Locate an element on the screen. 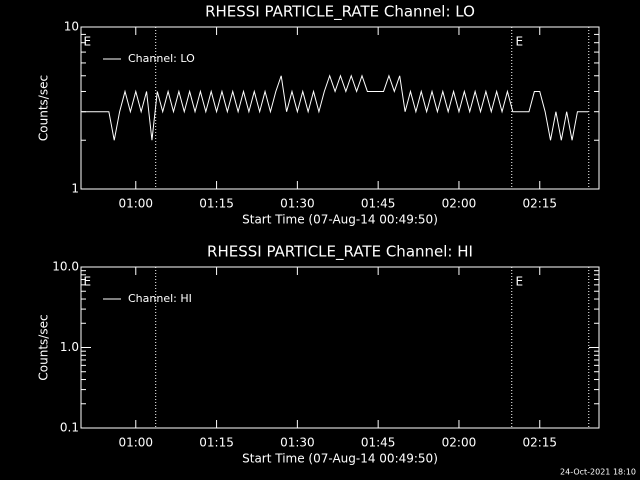  footer-timestamp: 24-Oct-2021 18:10 is located at coordinates (598, 472).